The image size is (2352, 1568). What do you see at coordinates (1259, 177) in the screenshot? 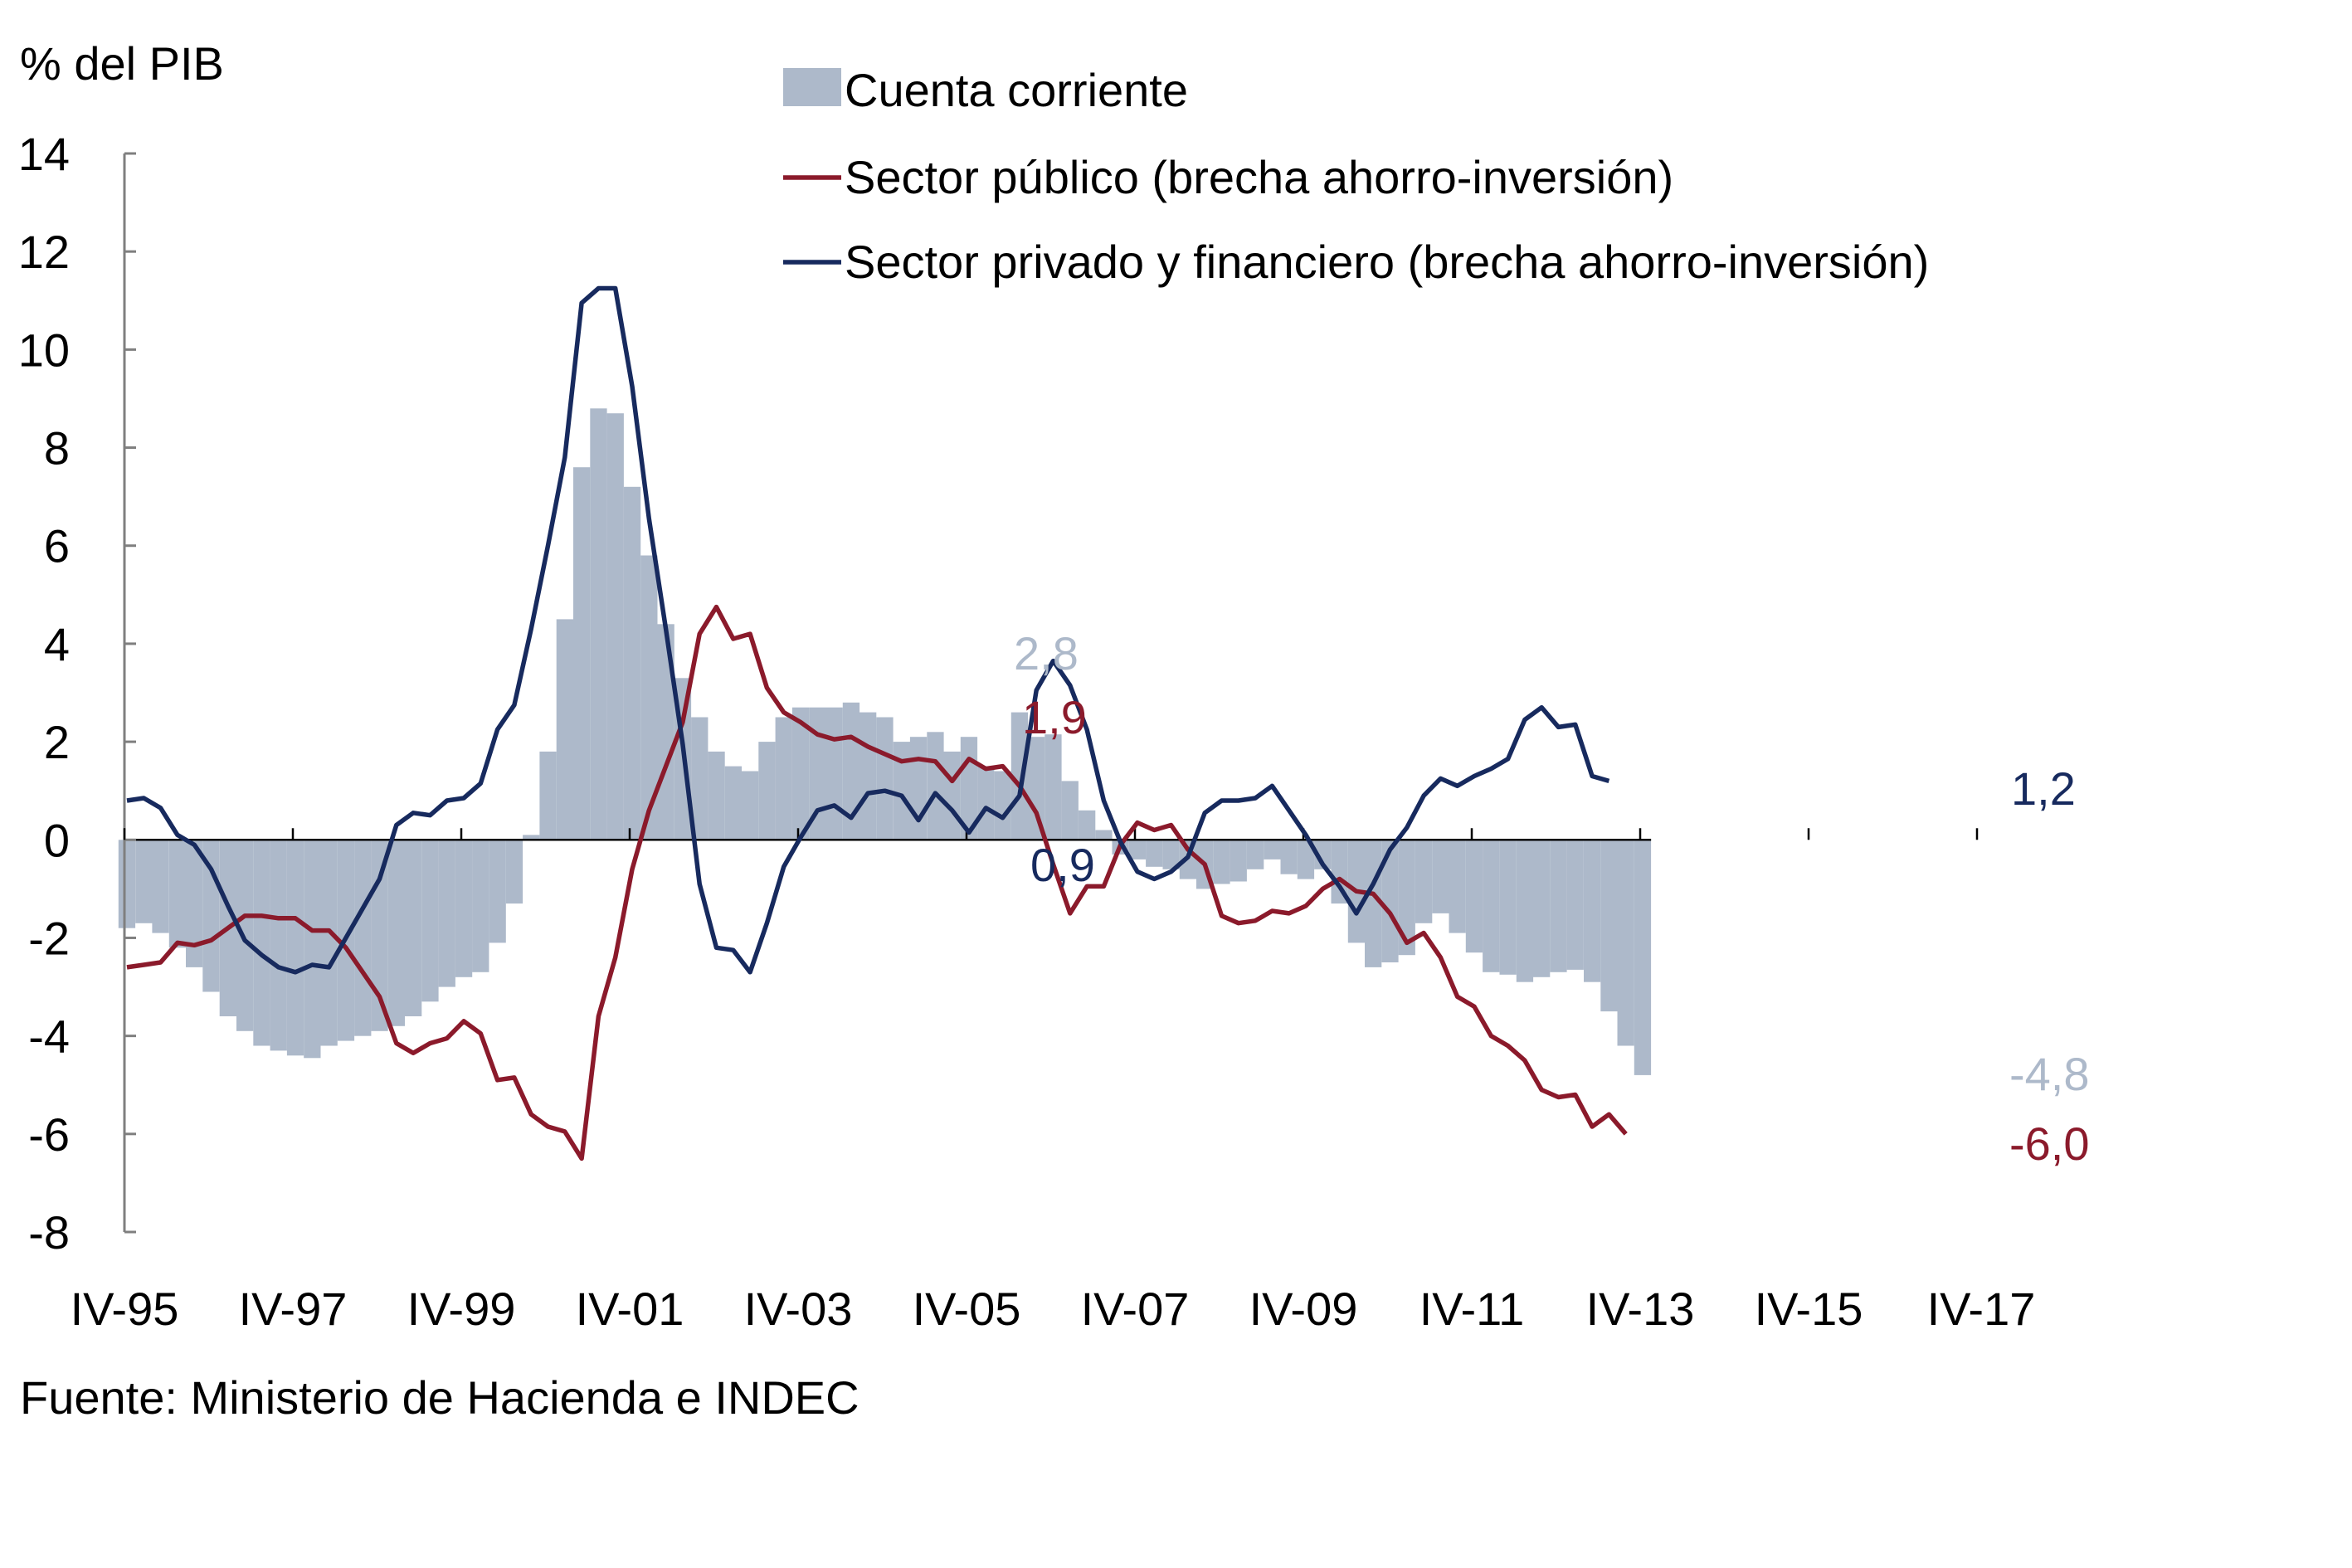
I see `legend-label-public-sector: Sector público (brecha ahorro-inversión)` at bounding box center [1259, 177].